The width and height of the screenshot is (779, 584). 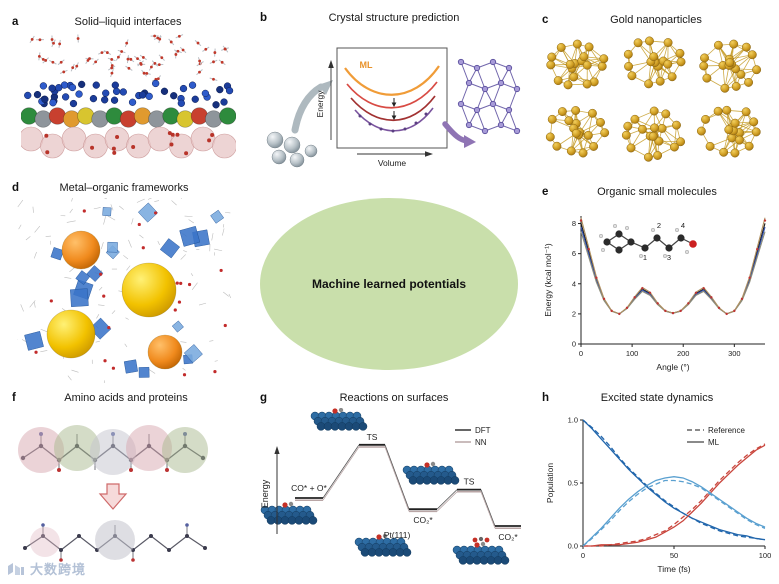 I want to click on panel-f-title: Amino acids and proteins, so click(x=126, y=398).